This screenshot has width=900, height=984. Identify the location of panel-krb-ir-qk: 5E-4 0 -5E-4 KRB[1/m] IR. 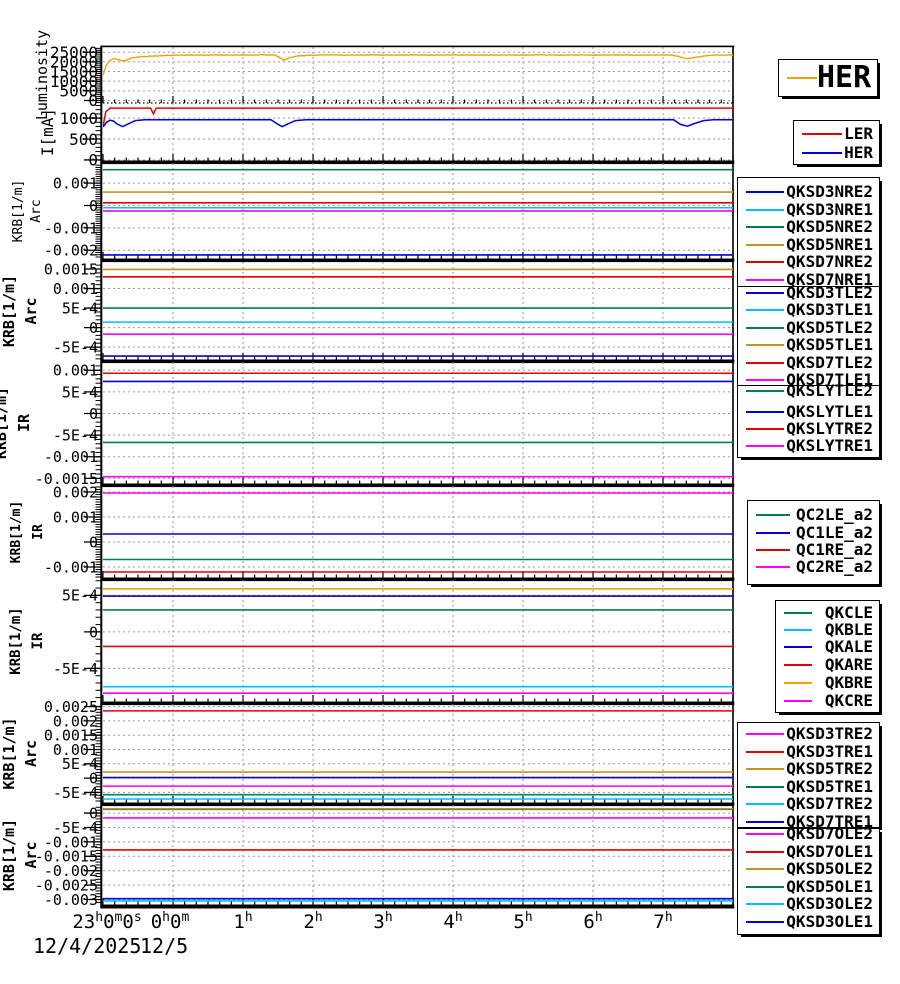
(371, 643).